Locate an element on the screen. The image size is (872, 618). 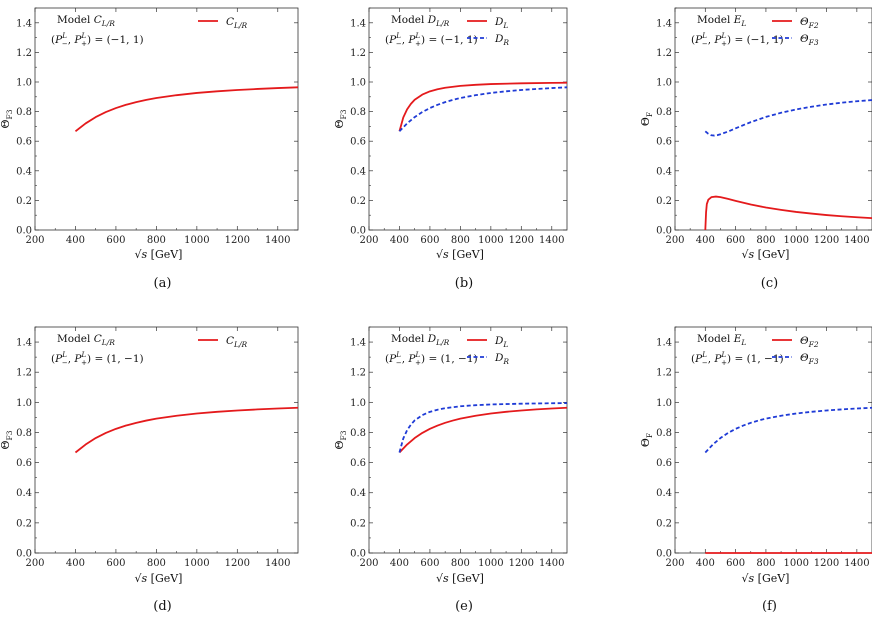
model-annotation: Model EL is located at coordinates (721, 340).